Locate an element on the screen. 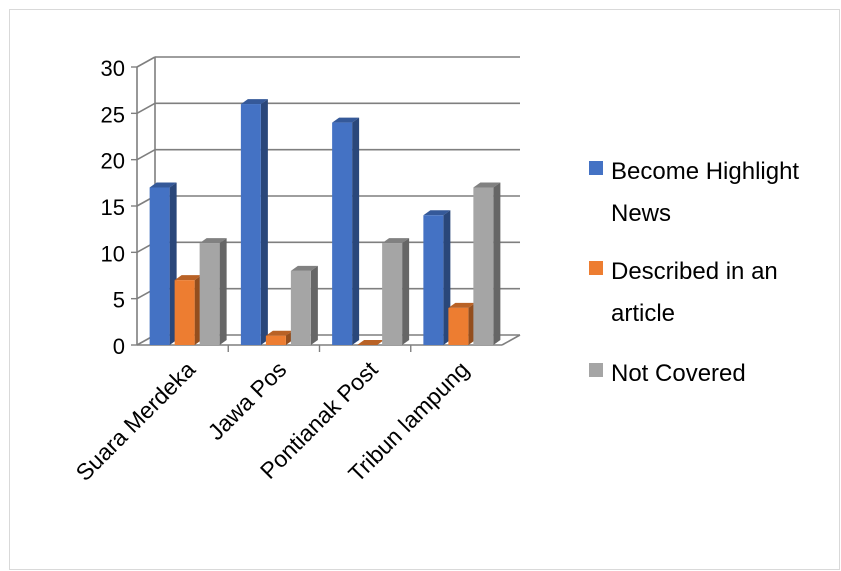 The image size is (841, 571). legend-item: Described in an article is located at coordinates (683, 292).